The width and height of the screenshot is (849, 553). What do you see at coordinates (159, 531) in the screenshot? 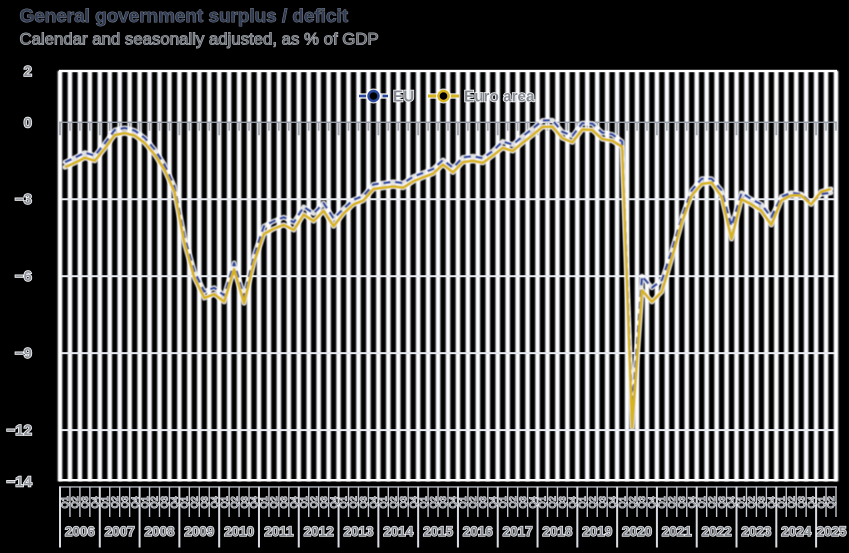
I see `svg-text: 2008` at bounding box center [159, 531].